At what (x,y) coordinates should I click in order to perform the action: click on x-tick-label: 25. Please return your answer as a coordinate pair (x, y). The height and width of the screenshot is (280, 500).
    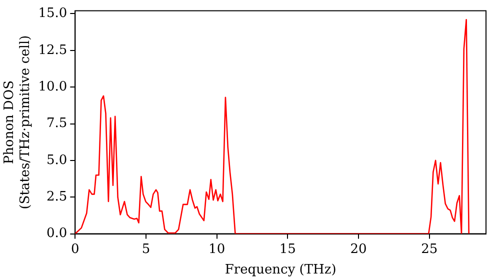
    Looking at the image, I should click on (429, 249).